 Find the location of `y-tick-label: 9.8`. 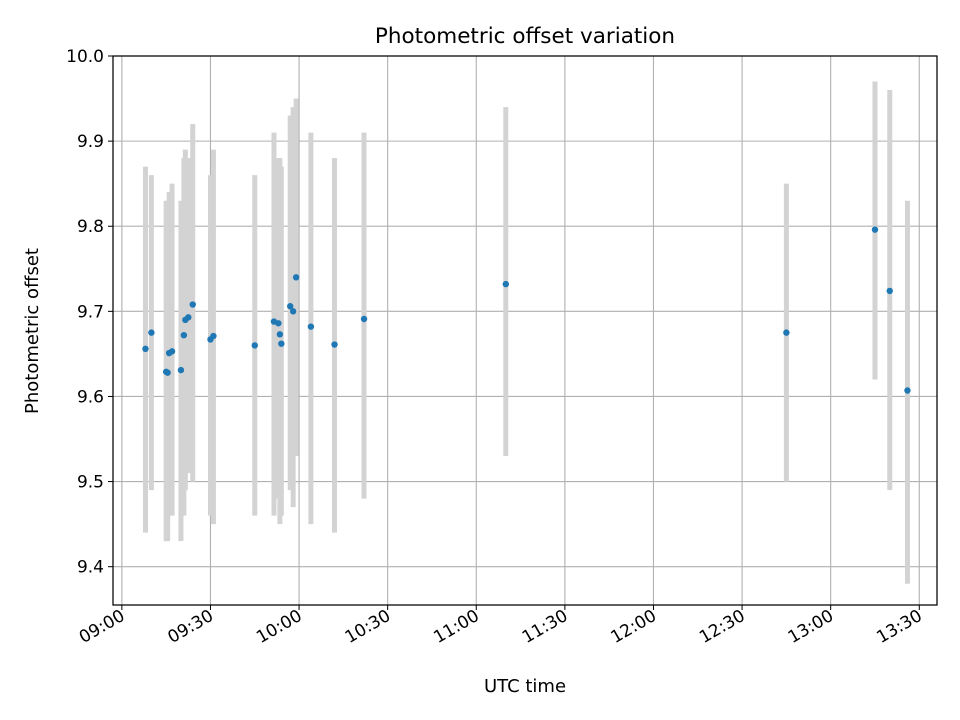

y-tick-label: 9.8 is located at coordinates (90, 227).